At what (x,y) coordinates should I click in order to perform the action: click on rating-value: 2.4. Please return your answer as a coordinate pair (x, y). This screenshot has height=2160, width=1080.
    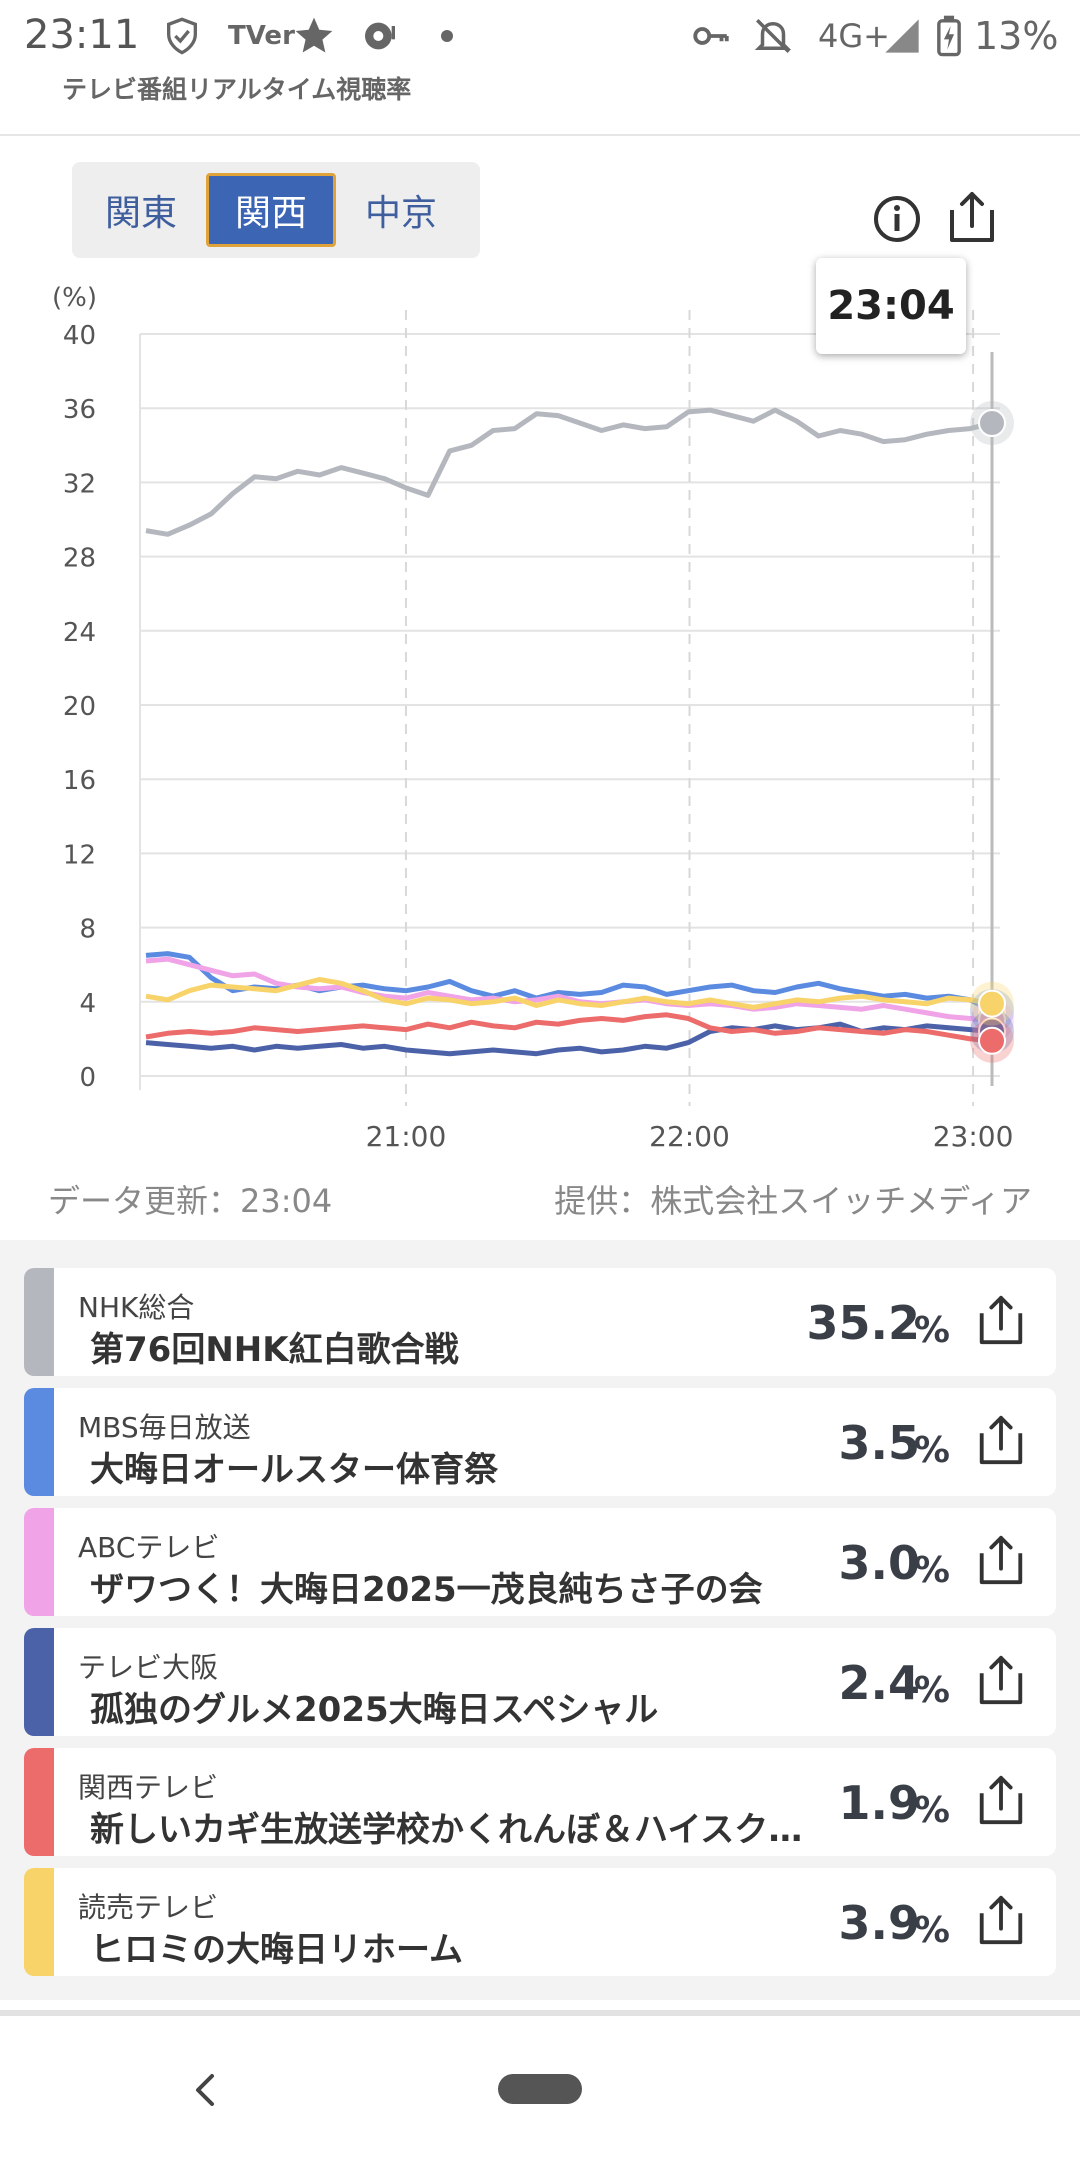
    Looking at the image, I should click on (879, 1683).